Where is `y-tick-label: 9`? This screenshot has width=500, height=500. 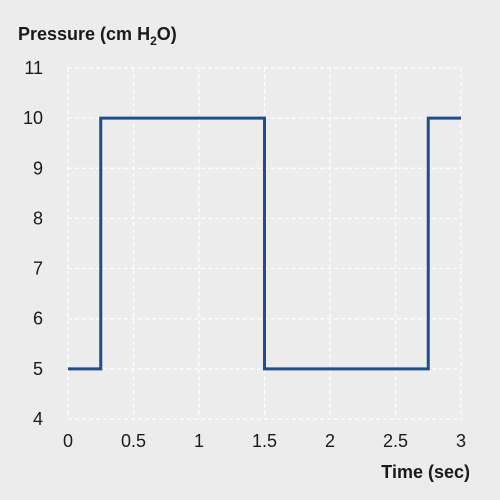 y-tick-label: 9 is located at coordinates (38, 168).